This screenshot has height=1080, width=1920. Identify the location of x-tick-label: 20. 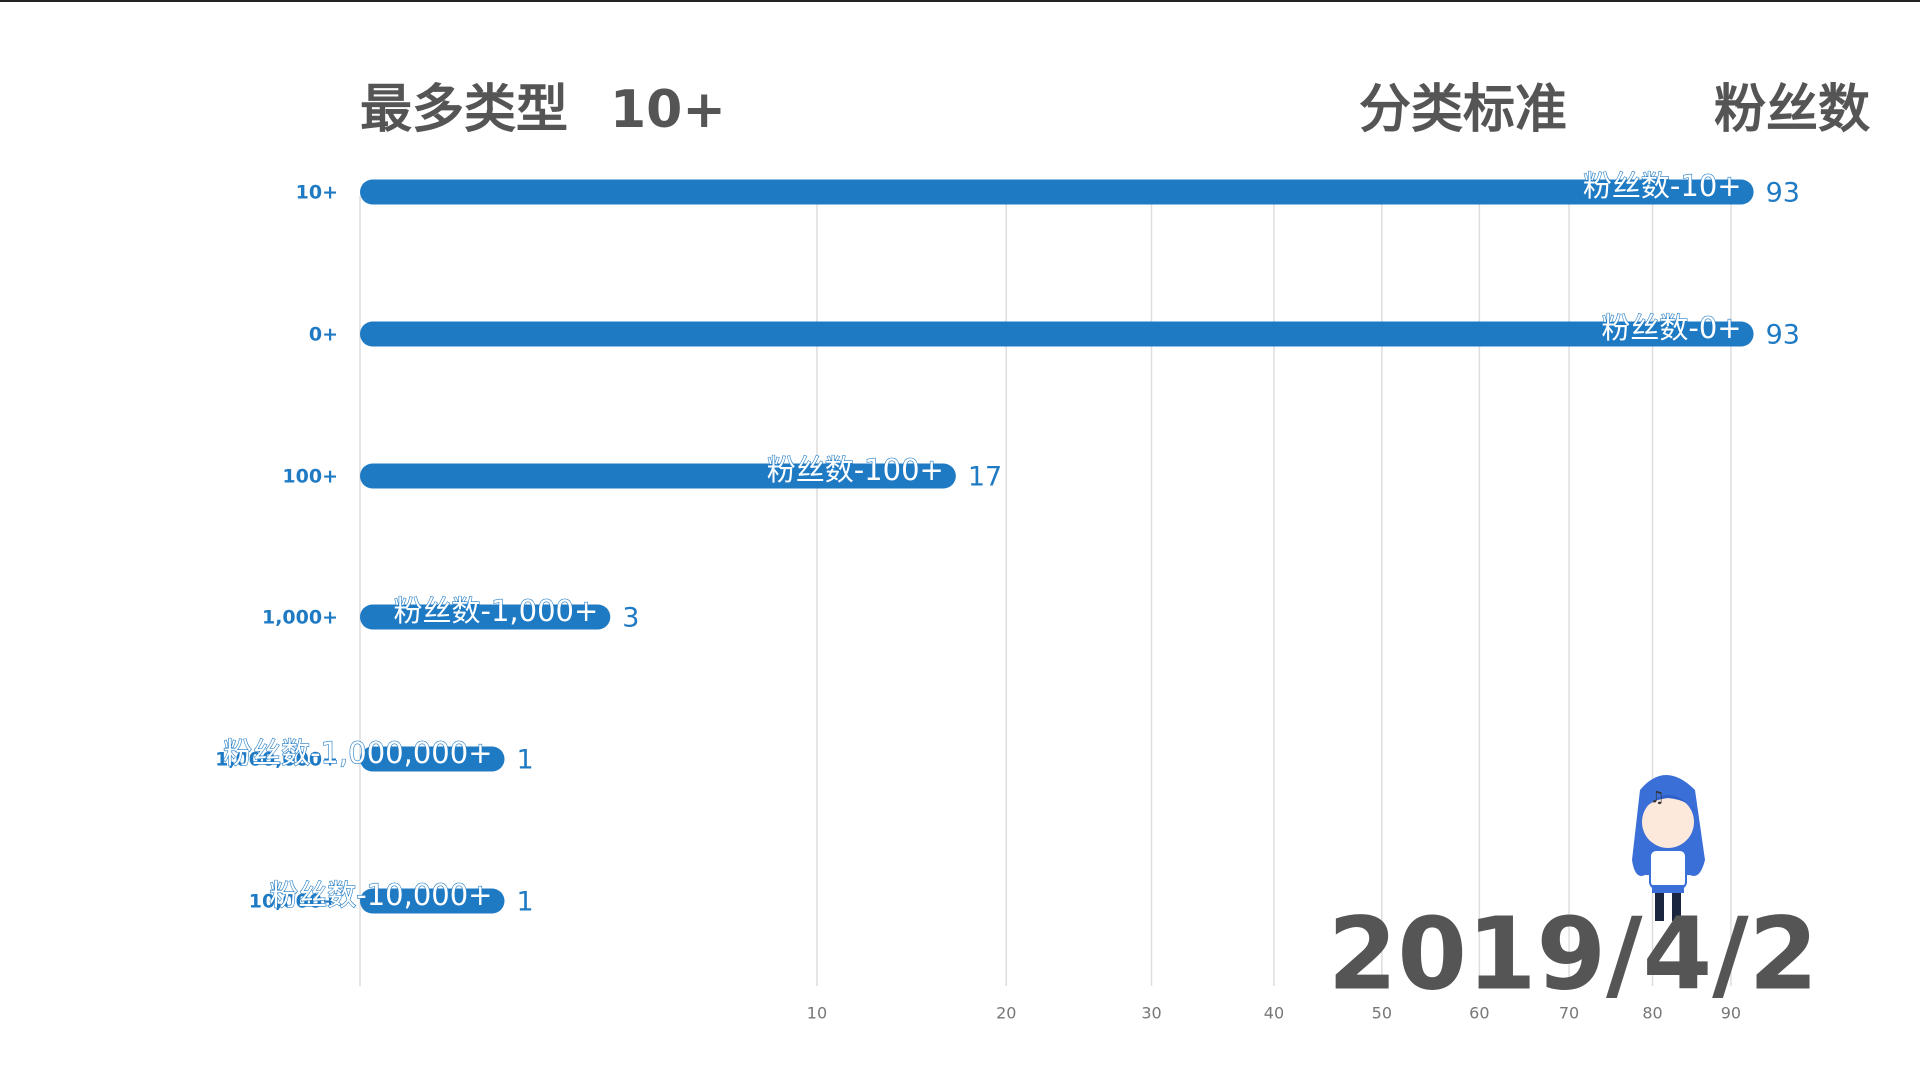
(1006, 1013).